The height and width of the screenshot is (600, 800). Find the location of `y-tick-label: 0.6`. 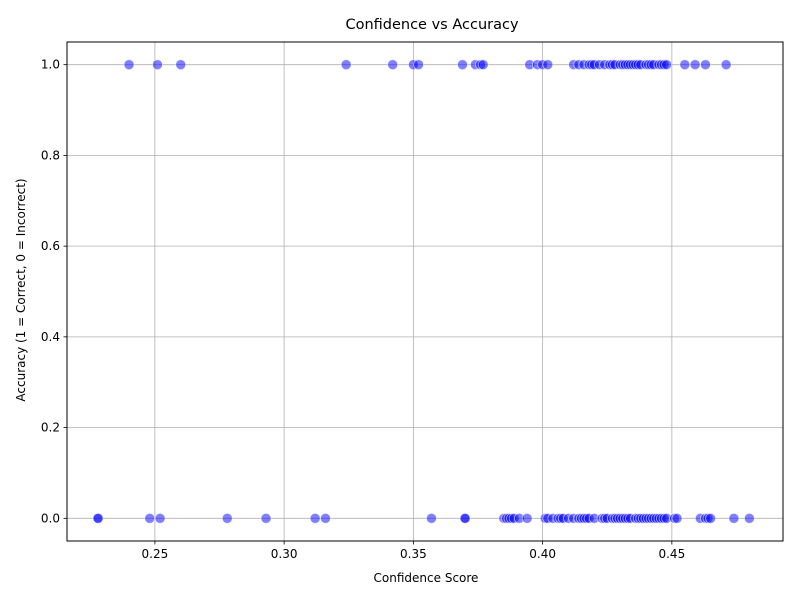

y-tick-label: 0.6 is located at coordinates (50, 246).